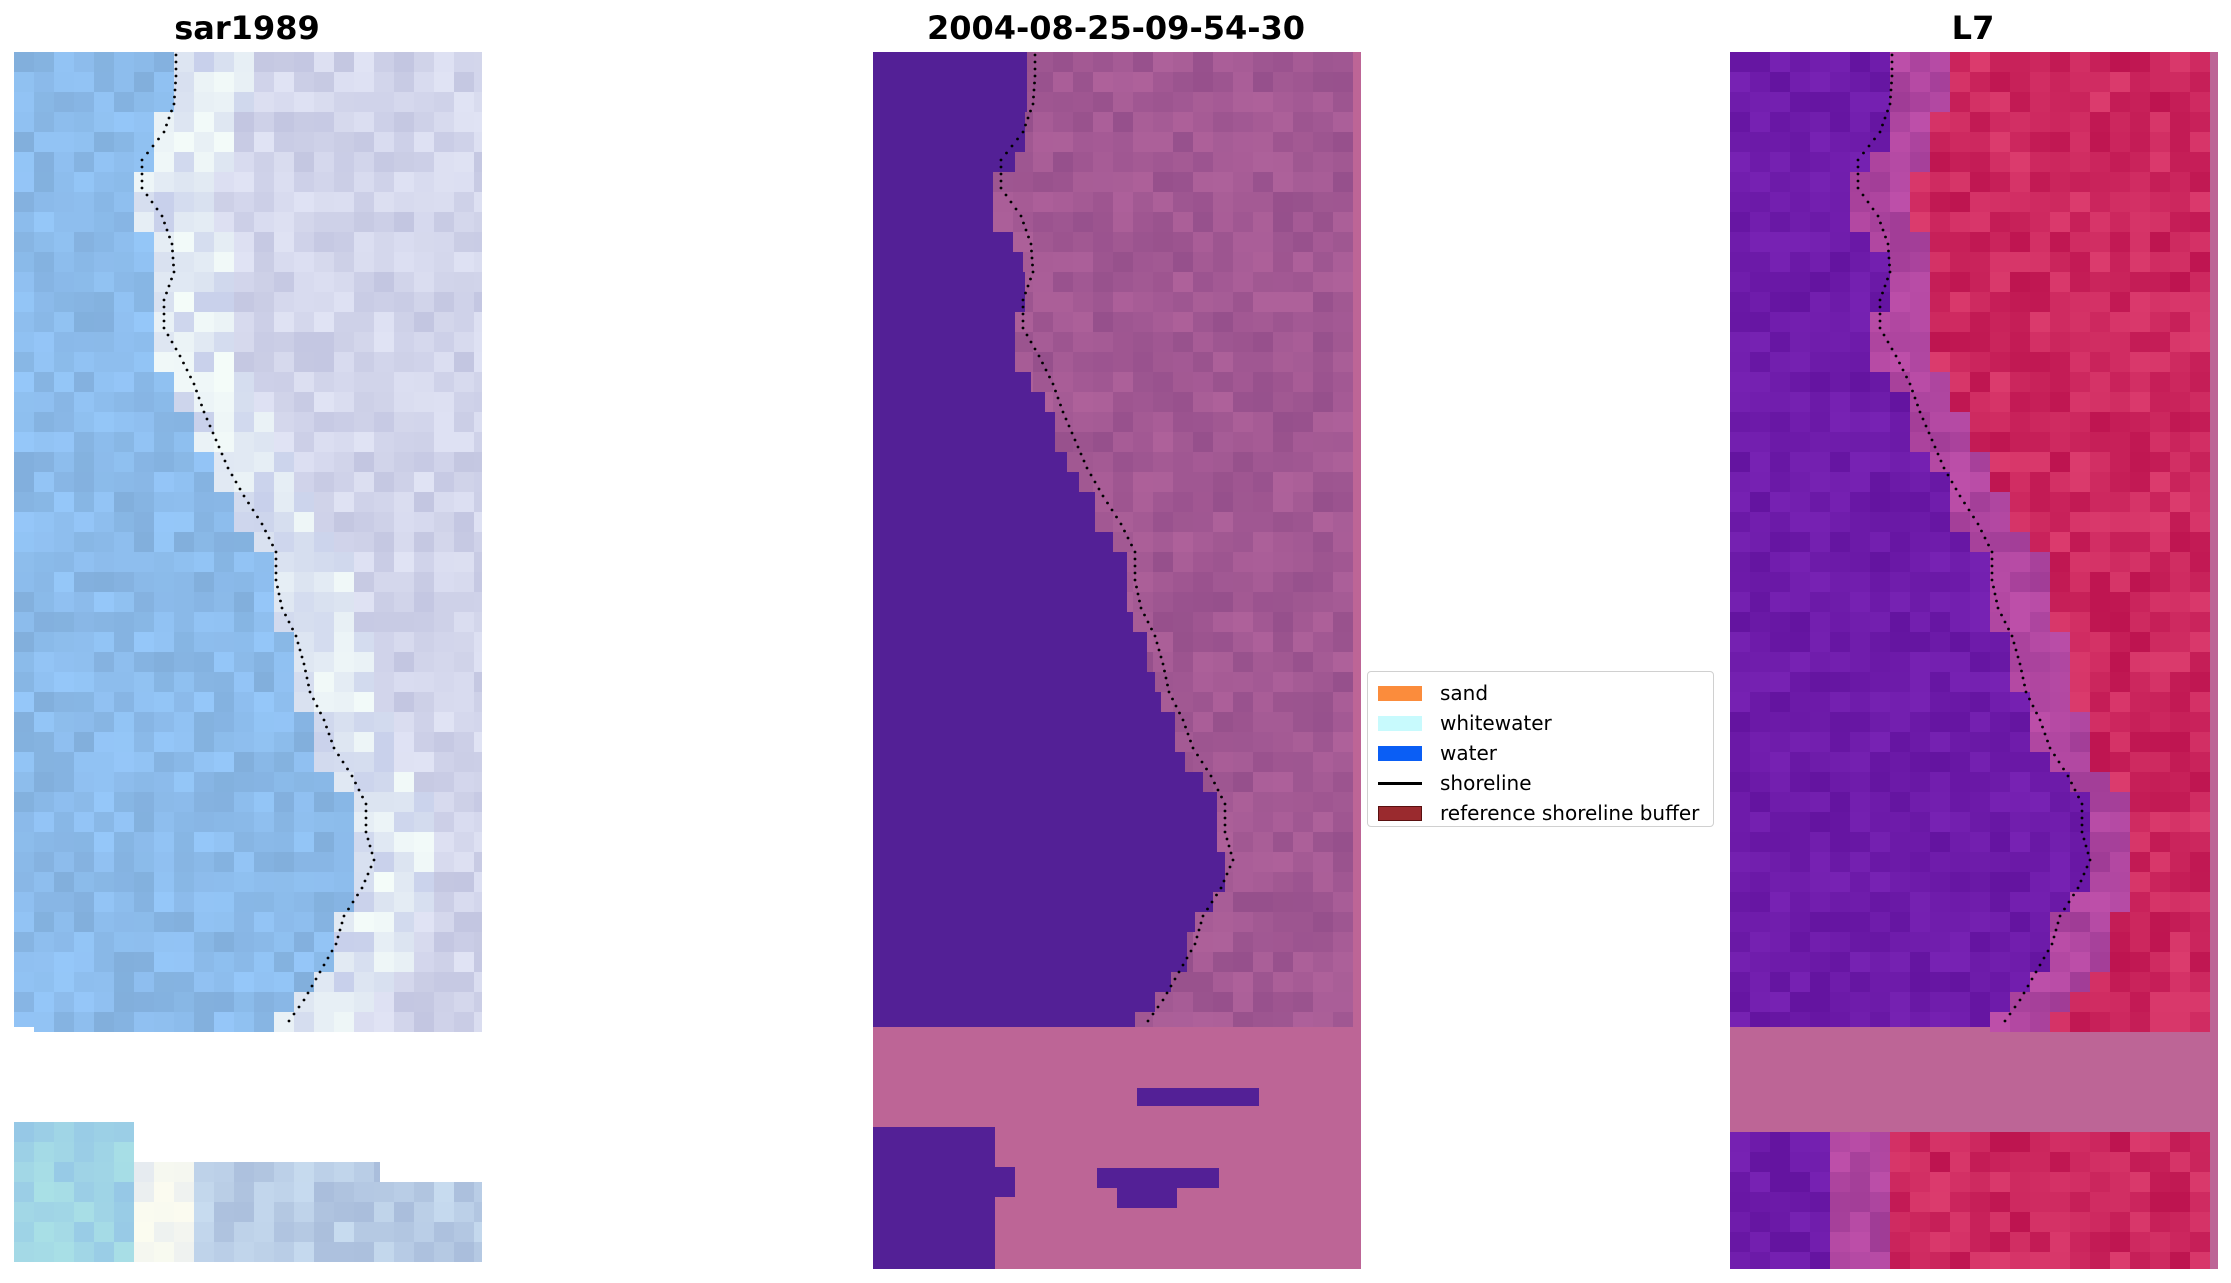 Image resolution: width=2231 pixels, height=1283 pixels. What do you see at coordinates (1540, 783) in the screenshot?
I see `legend-item-shoreline: shoreline` at bounding box center [1540, 783].